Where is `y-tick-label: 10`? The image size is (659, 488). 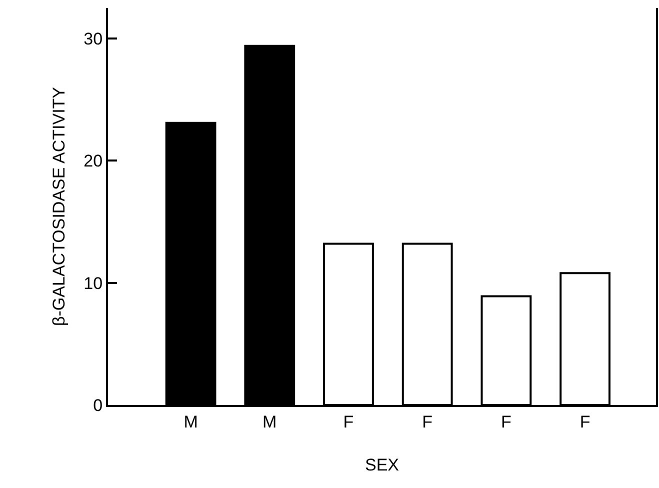
y-tick-label: 10 is located at coordinates (93, 283).